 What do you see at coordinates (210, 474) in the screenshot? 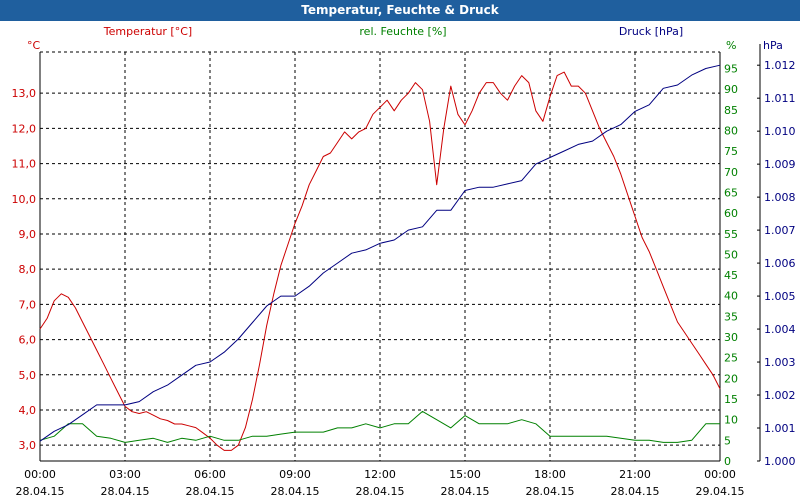
I see `x-tick-time: 06:00` at bounding box center [210, 474].